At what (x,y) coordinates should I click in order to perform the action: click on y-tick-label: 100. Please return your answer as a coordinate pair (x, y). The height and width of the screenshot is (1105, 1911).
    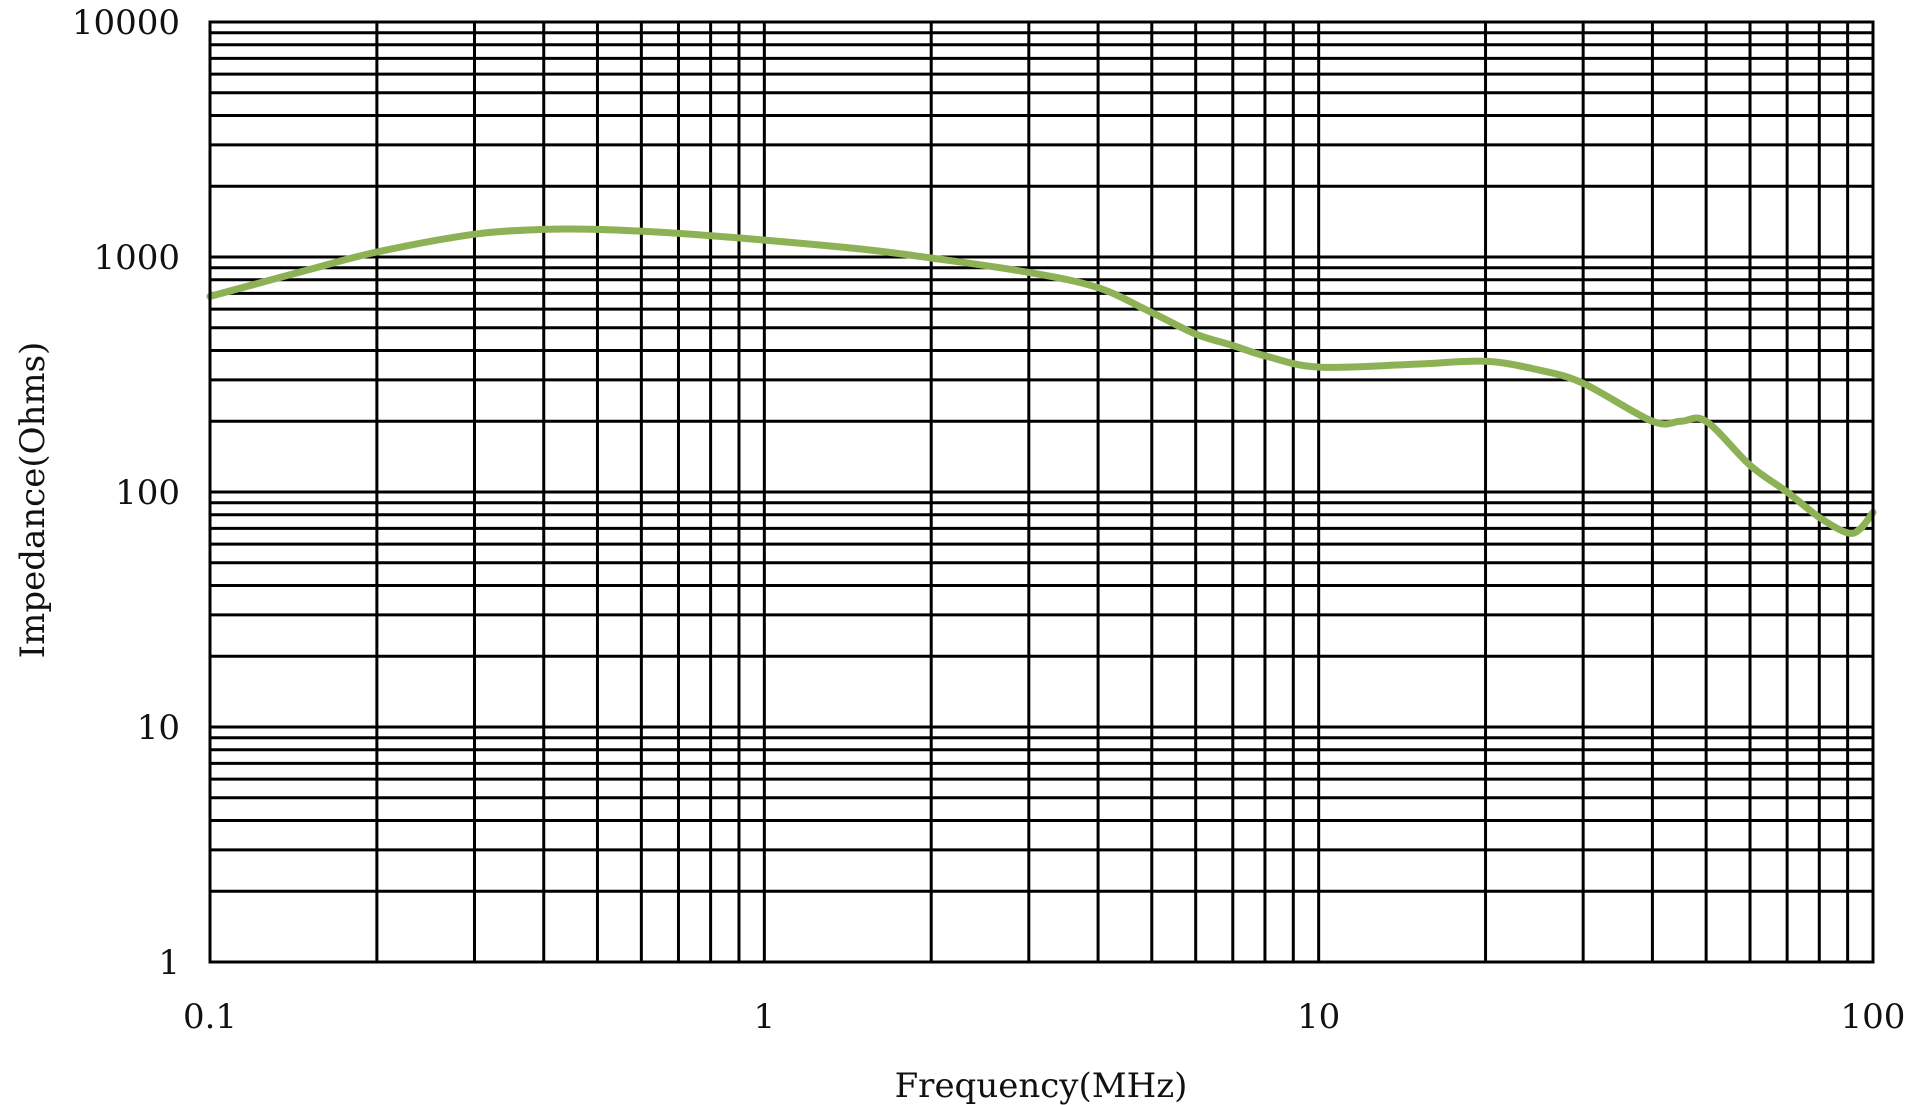
    Looking at the image, I should click on (147, 493).